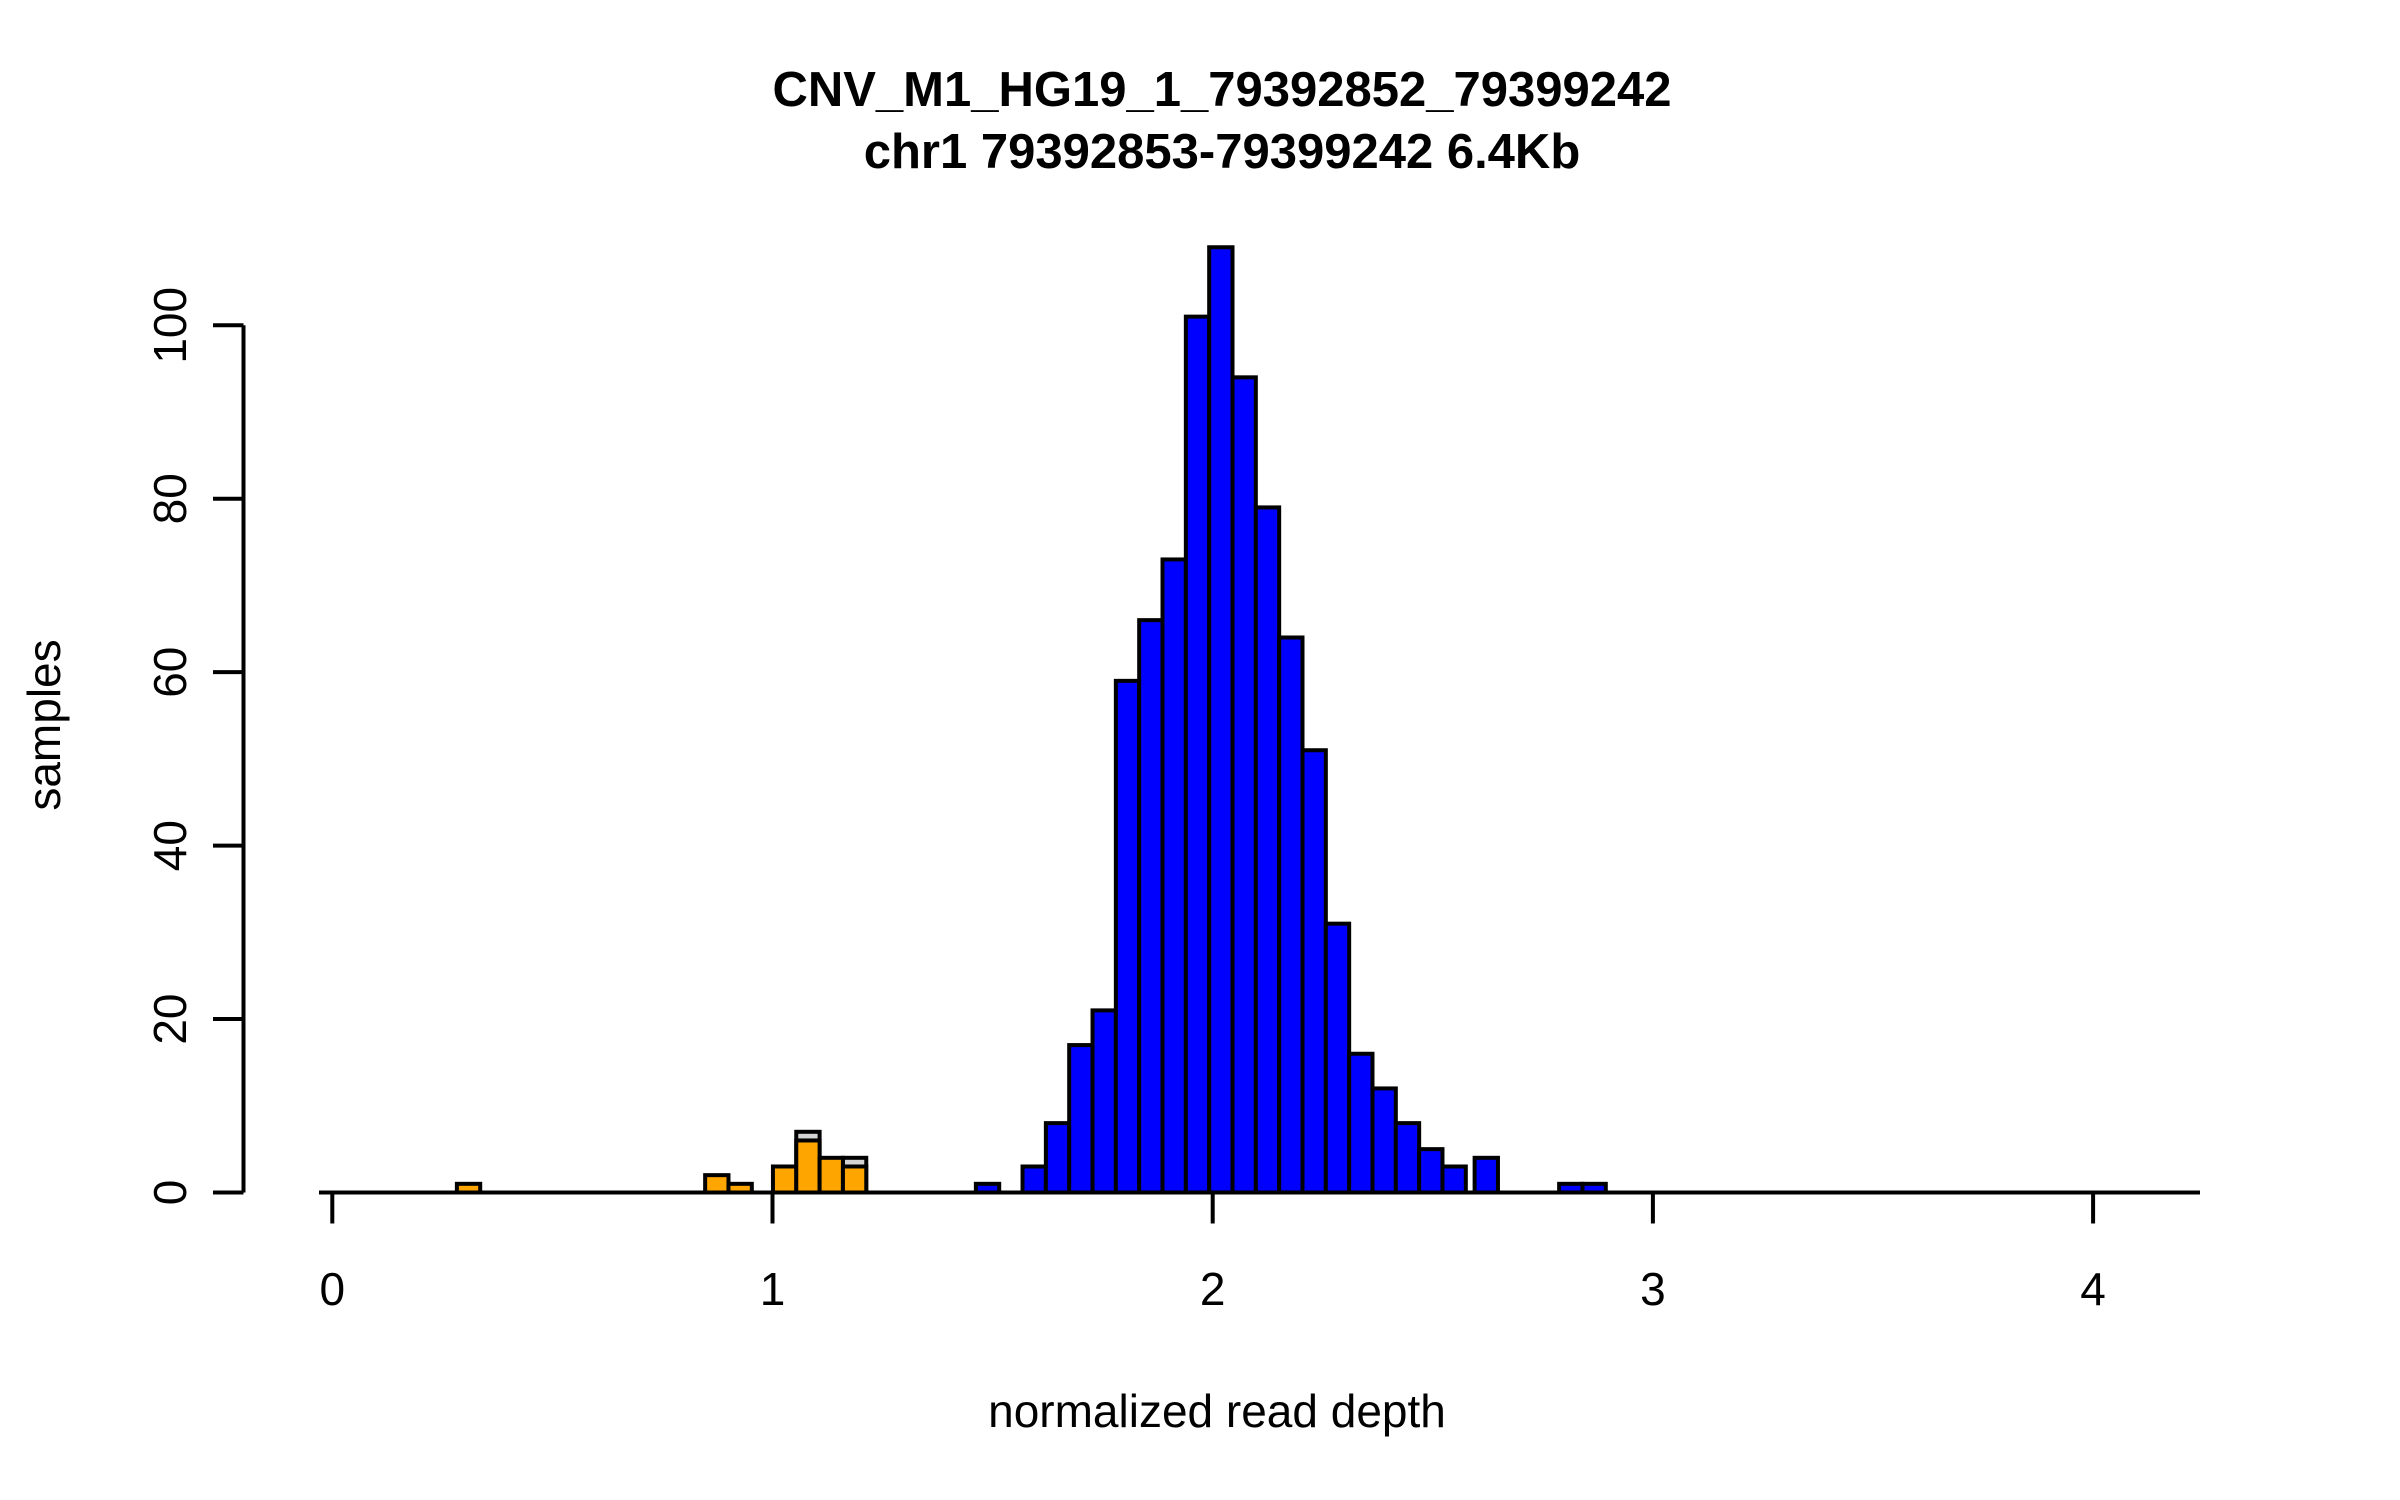 This screenshot has height=1500, width=2400. I want to click on y-axis-tick-label: 100, so click(170, 325).